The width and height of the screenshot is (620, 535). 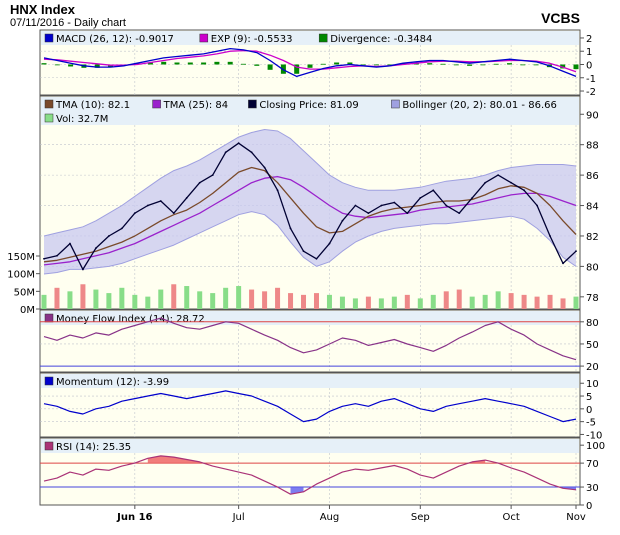 What do you see at coordinates (308, 105) in the screenshot?
I see `price-panel-legend-label-2: Closing Price: 81.09` at bounding box center [308, 105].